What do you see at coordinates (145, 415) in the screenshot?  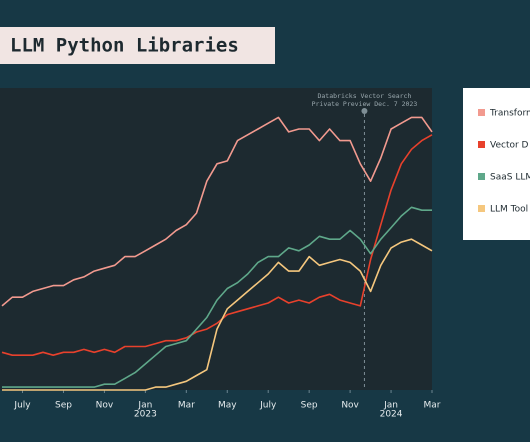 I see `x-year-label: 2023` at bounding box center [145, 415].